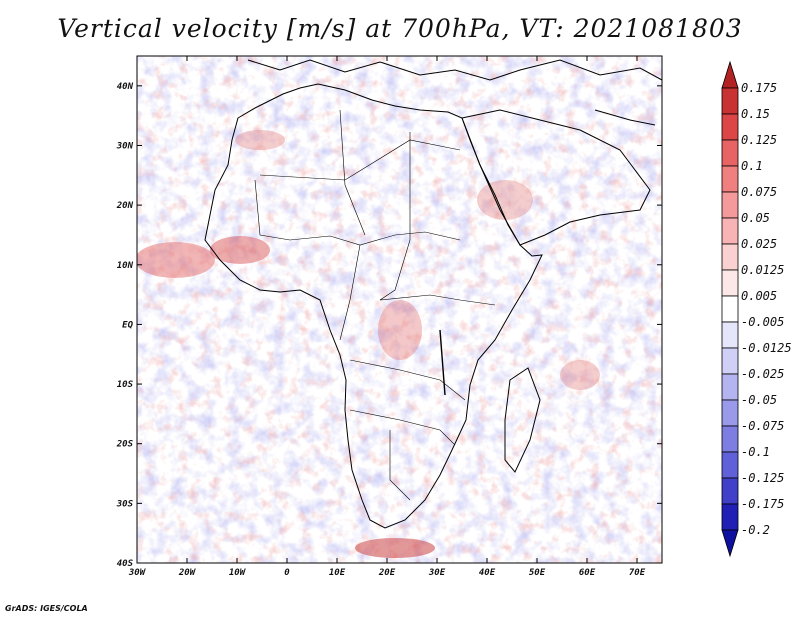 The image size is (800, 618). I want to click on lon-tick-label: 30E, so click(437, 573).